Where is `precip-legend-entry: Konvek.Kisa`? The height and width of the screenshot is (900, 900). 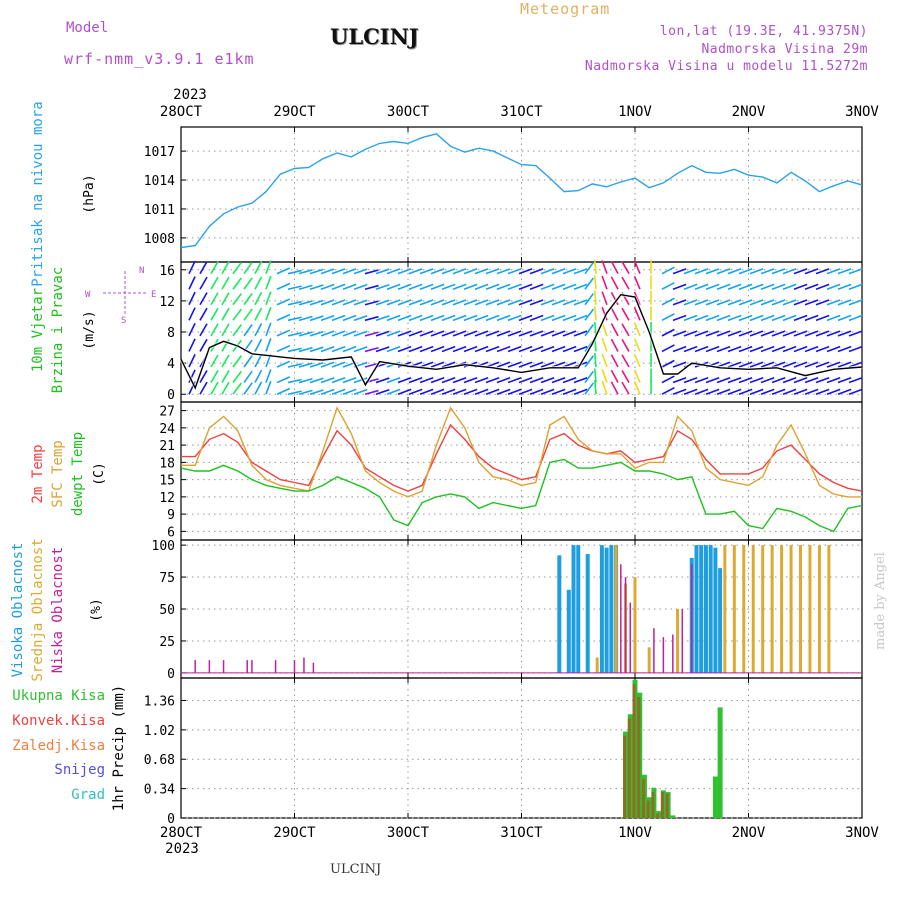 precip-legend-entry: Konvek.Kisa is located at coordinates (58, 721).